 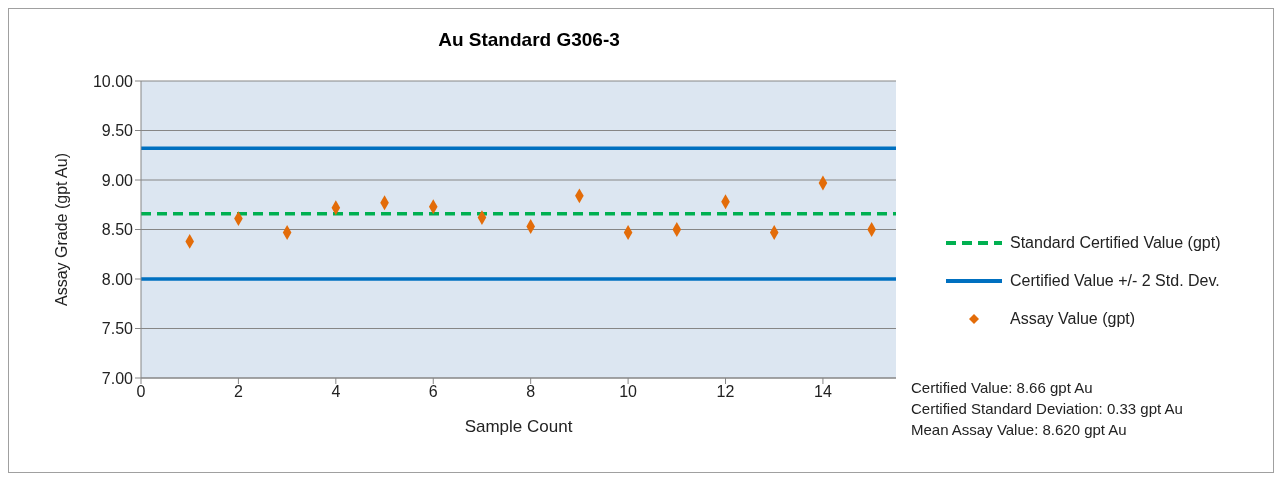 I want to click on chart-title: Au Standard G306-3, so click(x=529, y=40).